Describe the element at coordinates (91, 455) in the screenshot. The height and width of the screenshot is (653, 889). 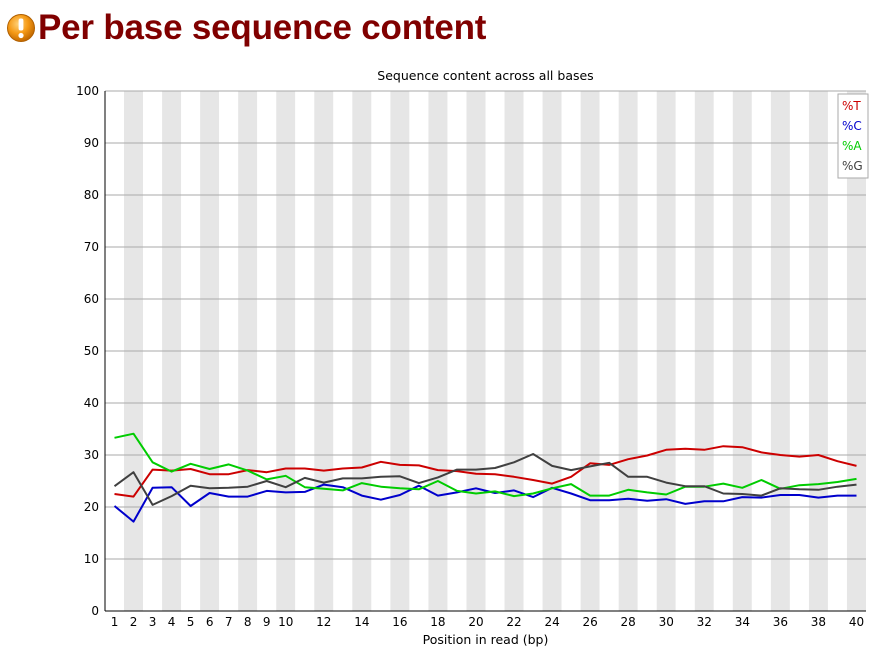
I see `y-tick-label: 30` at that location.